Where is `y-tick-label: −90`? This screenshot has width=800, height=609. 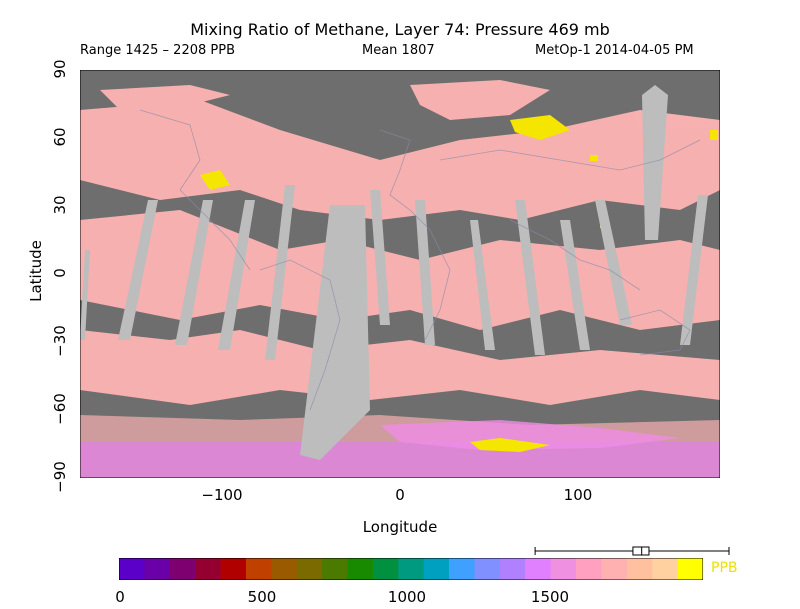
y-tick-label: −90 is located at coordinates (60, 477).